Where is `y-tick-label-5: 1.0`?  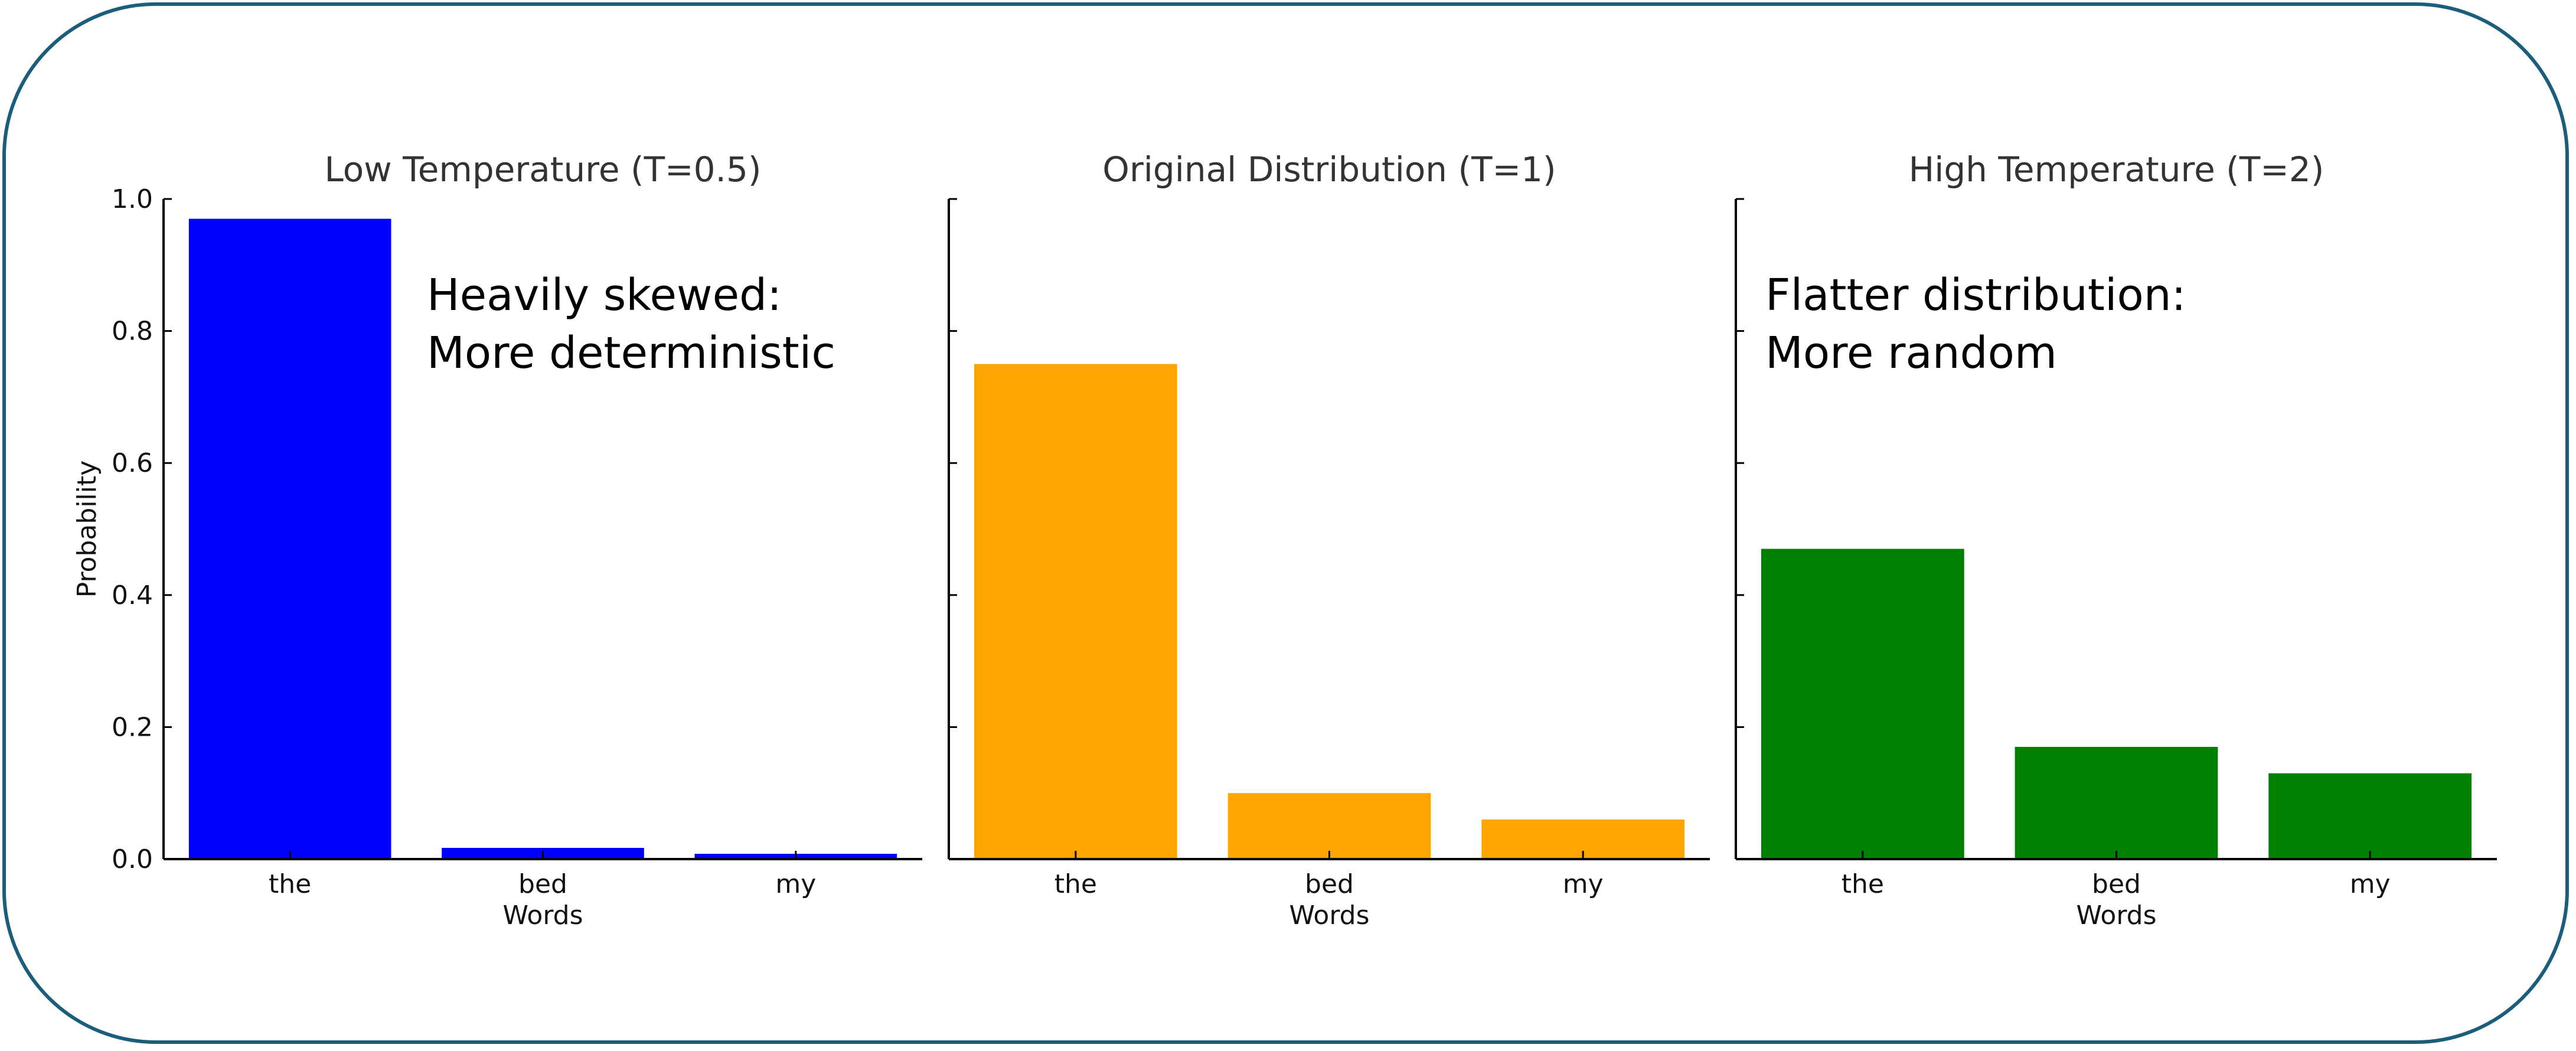
y-tick-label-5: 1.0 is located at coordinates (132, 199).